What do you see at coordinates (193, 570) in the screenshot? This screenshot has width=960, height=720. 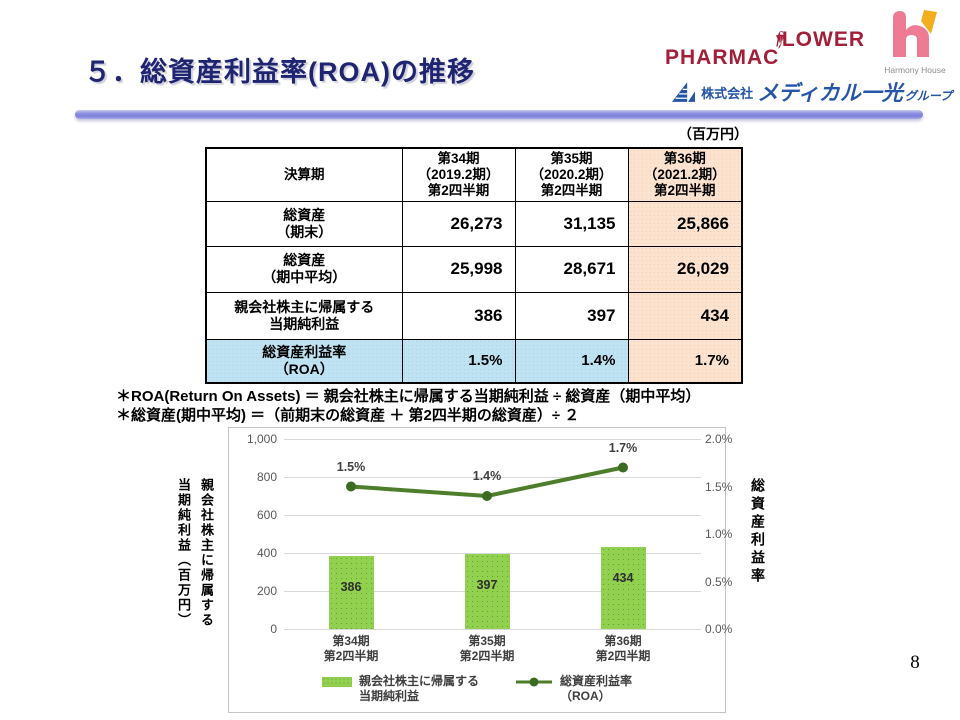 I see `left-axis-title: 親会社株主に帰属する 当期純利益（百万円）` at bounding box center [193, 570].